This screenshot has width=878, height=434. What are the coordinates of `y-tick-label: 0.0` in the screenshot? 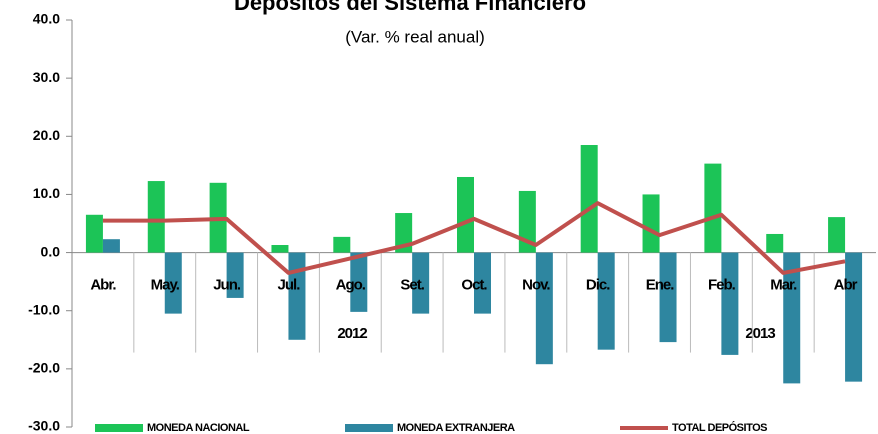 It's located at (51, 251).